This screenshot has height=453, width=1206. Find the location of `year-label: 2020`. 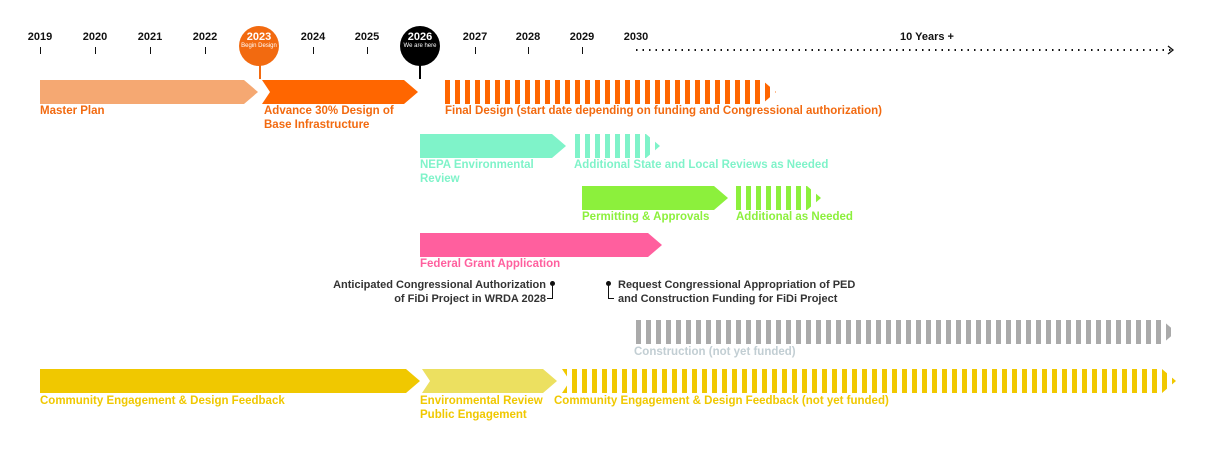

year-label: 2020 is located at coordinates (95, 37).